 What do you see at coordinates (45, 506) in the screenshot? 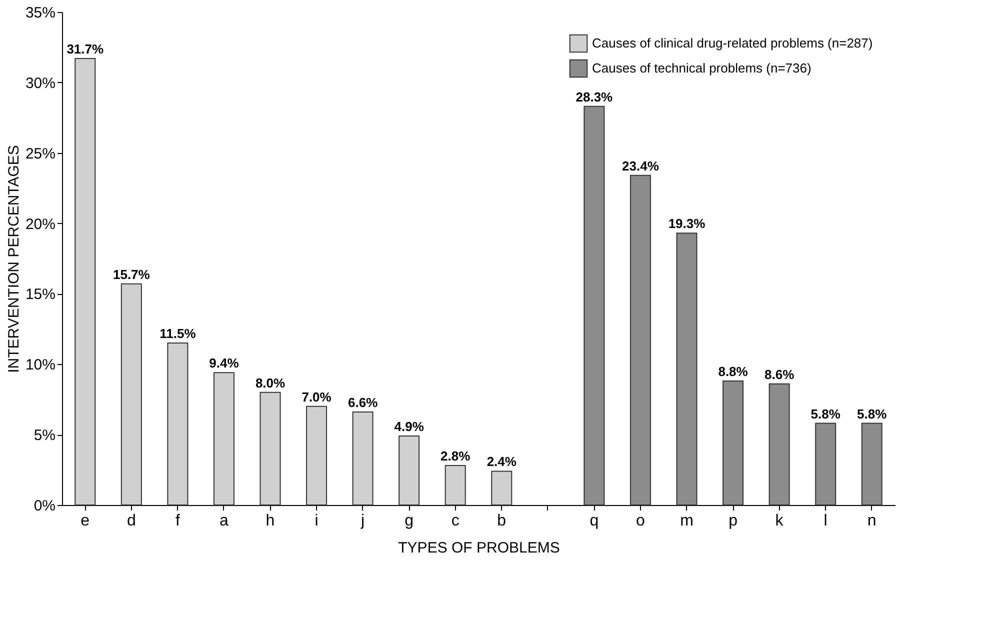
I see `y-tick-label: 0%` at bounding box center [45, 506].